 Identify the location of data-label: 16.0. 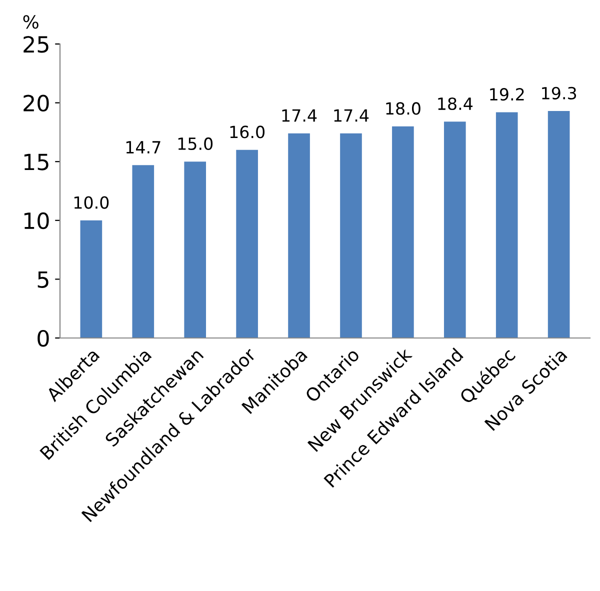
(247, 132).